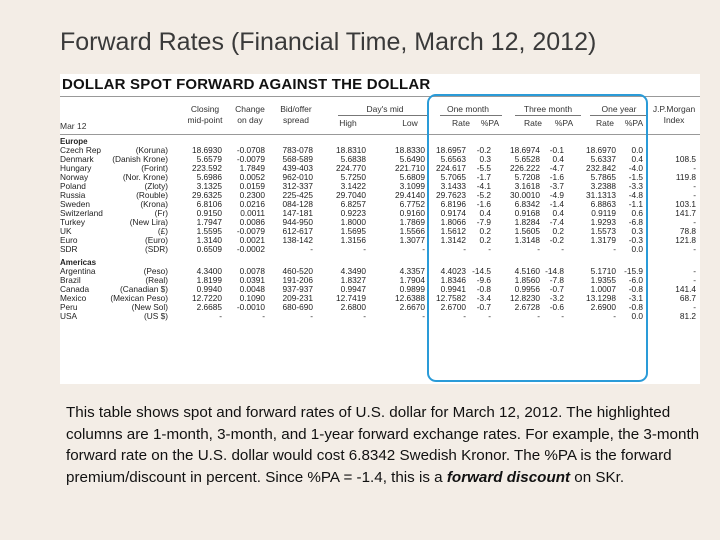 The image size is (720, 540). What do you see at coordinates (453, 159) in the screenshot?
I see `cell-m1-rate: 5.6563` at bounding box center [453, 159].